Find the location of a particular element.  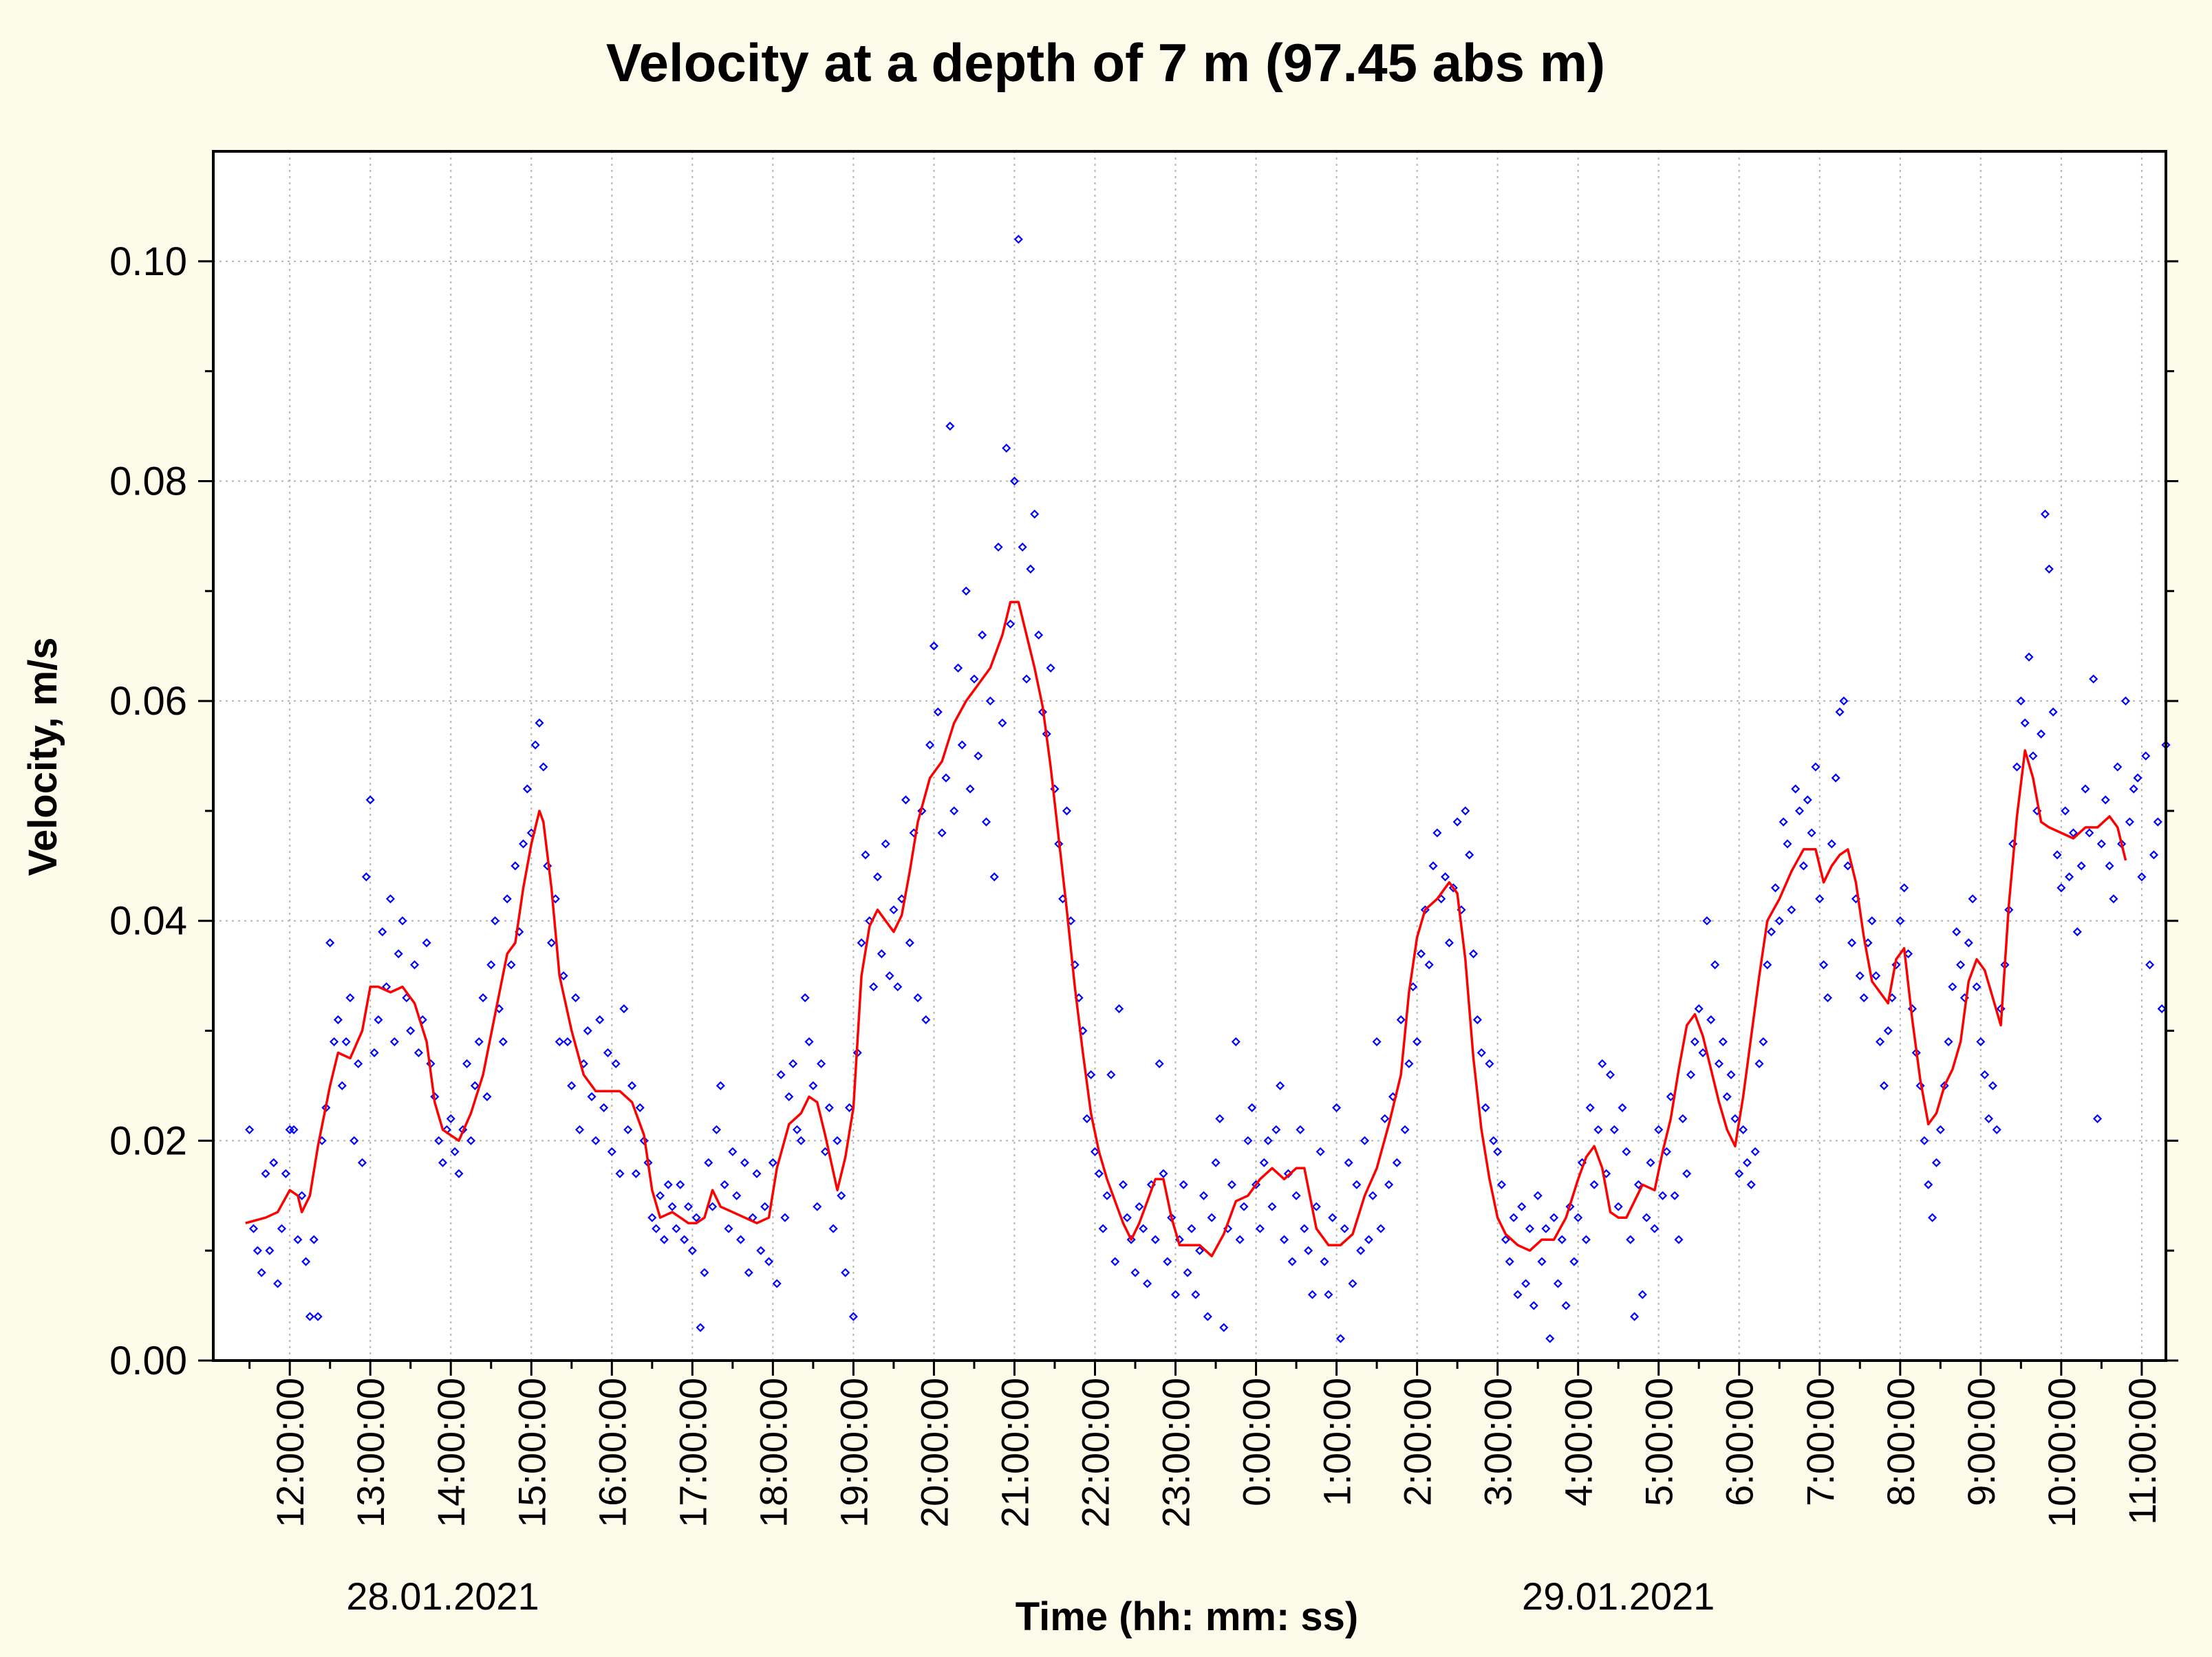

x-tick-label: 9:00:00 is located at coordinates (1981, 1442).